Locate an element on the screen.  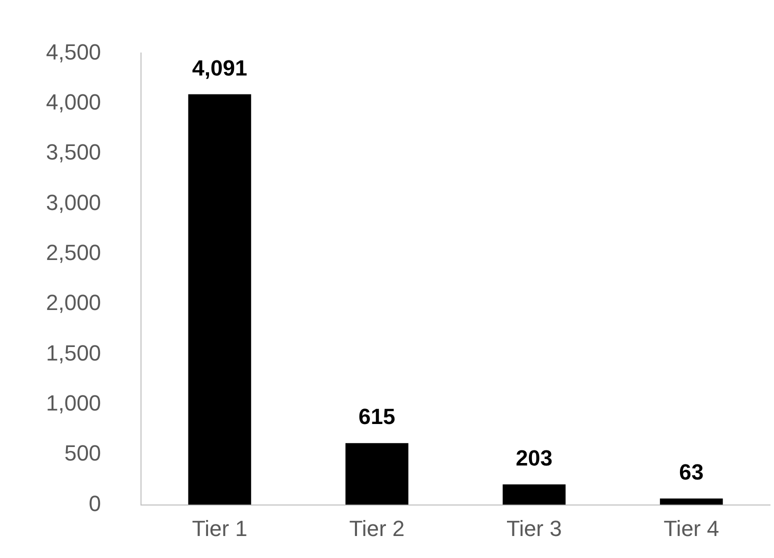
y-tick-label: 2,000 is located at coordinates (74, 303).